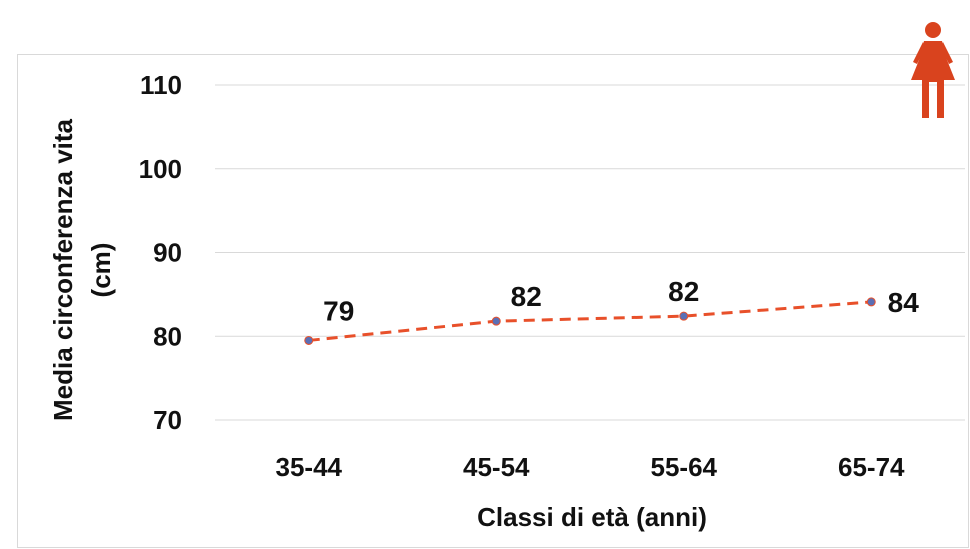  Describe the element at coordinates (63, 269) in the screenshot. I see `y-axis-title-line-1: Media circonferenza vita` at that location.